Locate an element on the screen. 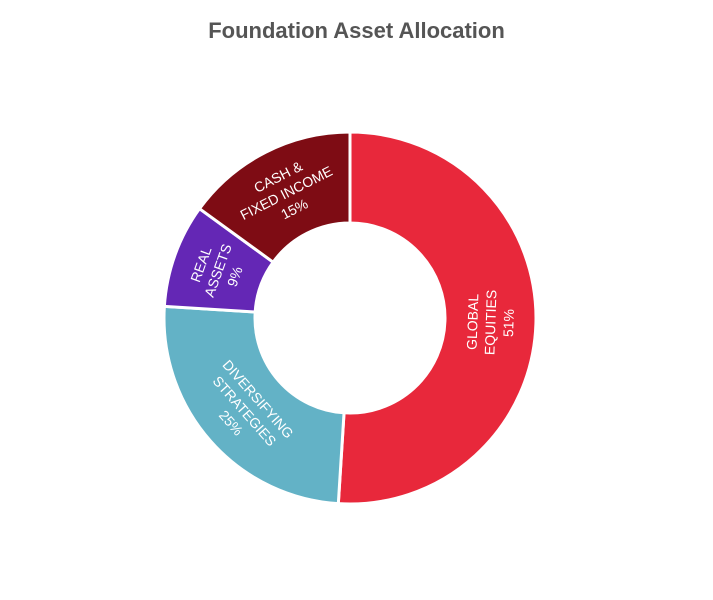 The height and width of the screenshot is (600, 713). slice-label-global-equities: GLOBALEQUITIES51% is located at coordinates (490, 322).